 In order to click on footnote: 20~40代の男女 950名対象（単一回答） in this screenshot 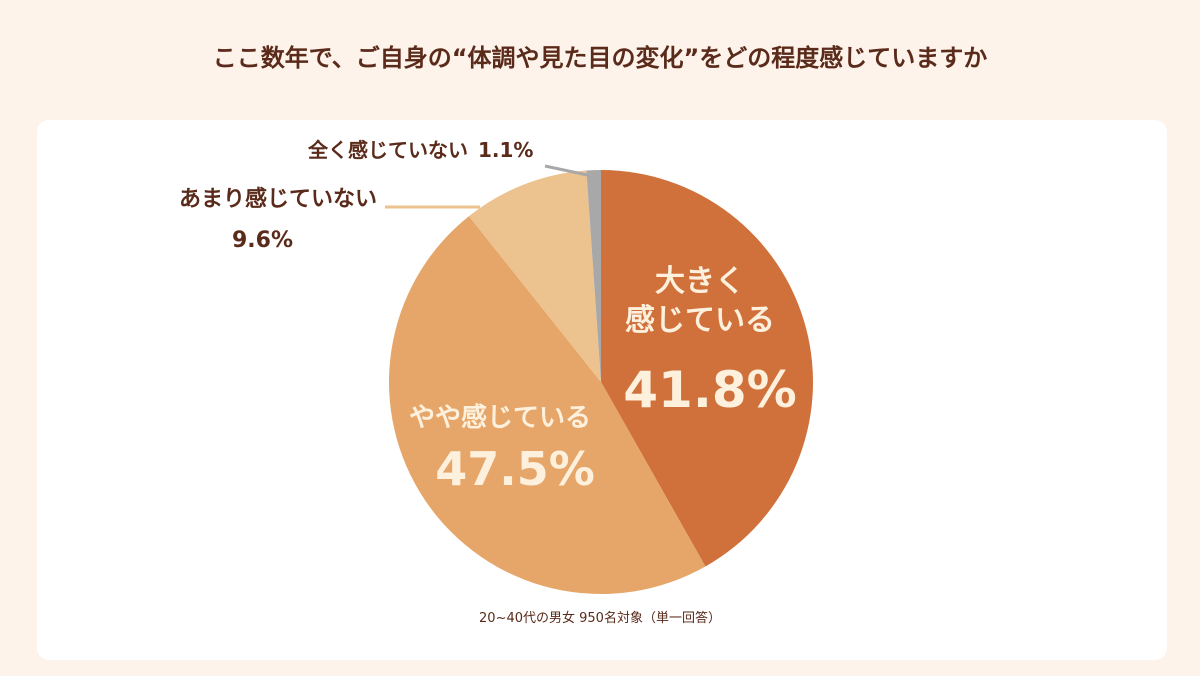, I will do `click(600, 618)`.